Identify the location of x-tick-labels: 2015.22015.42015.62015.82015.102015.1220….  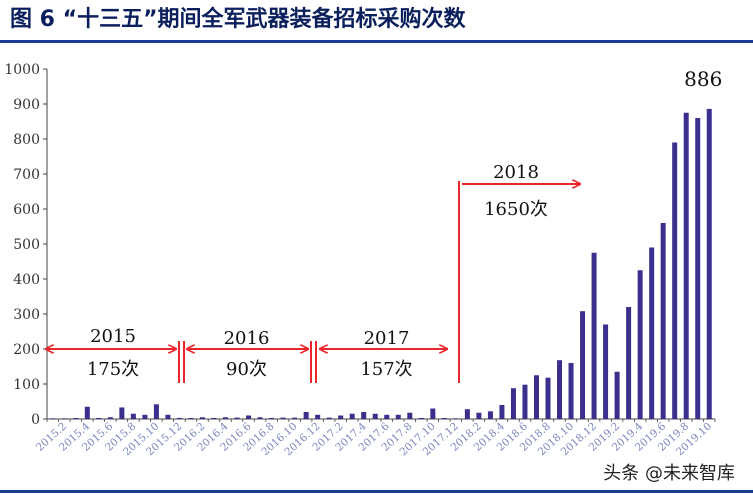
(374, 439).